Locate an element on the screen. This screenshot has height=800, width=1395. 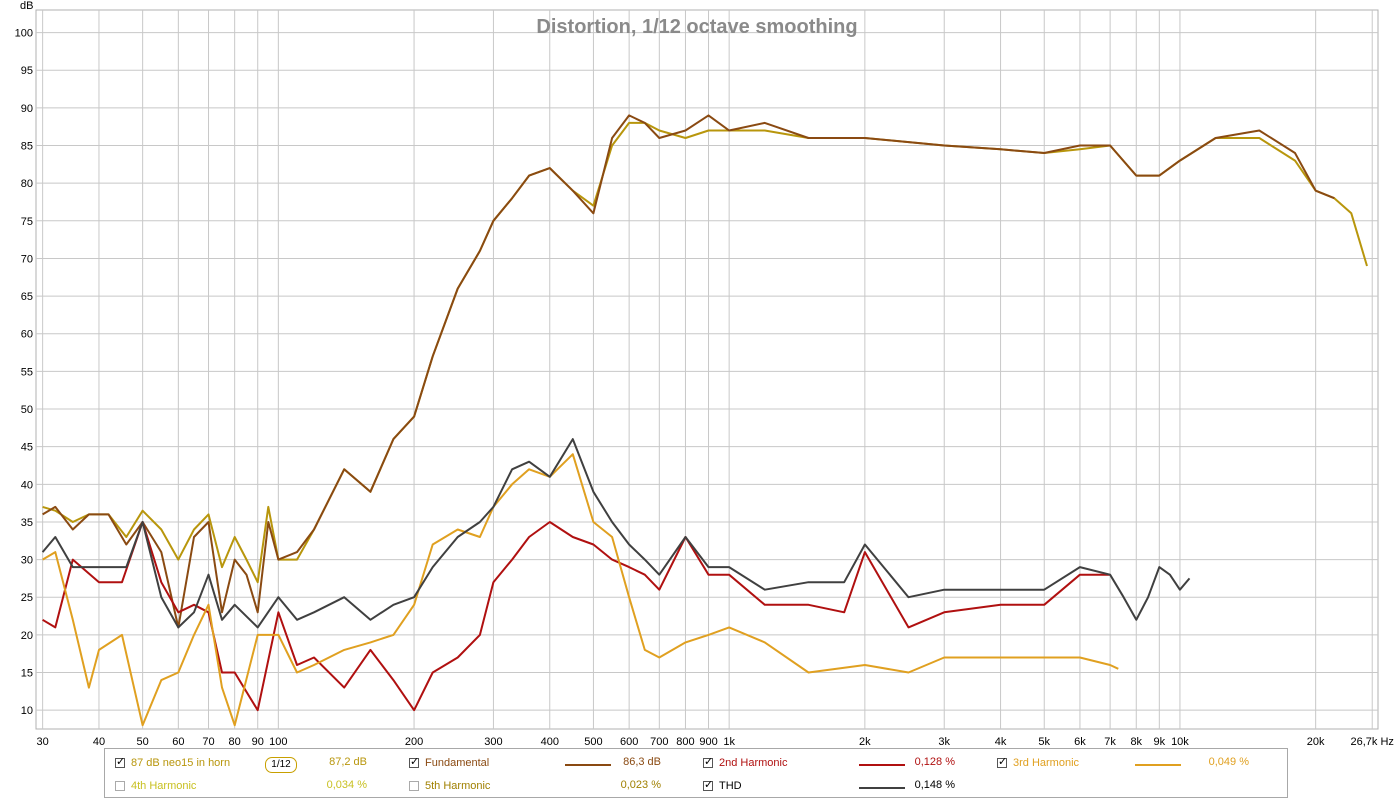
smoothing-button: 1/12 is located at coordinates (281, 765).